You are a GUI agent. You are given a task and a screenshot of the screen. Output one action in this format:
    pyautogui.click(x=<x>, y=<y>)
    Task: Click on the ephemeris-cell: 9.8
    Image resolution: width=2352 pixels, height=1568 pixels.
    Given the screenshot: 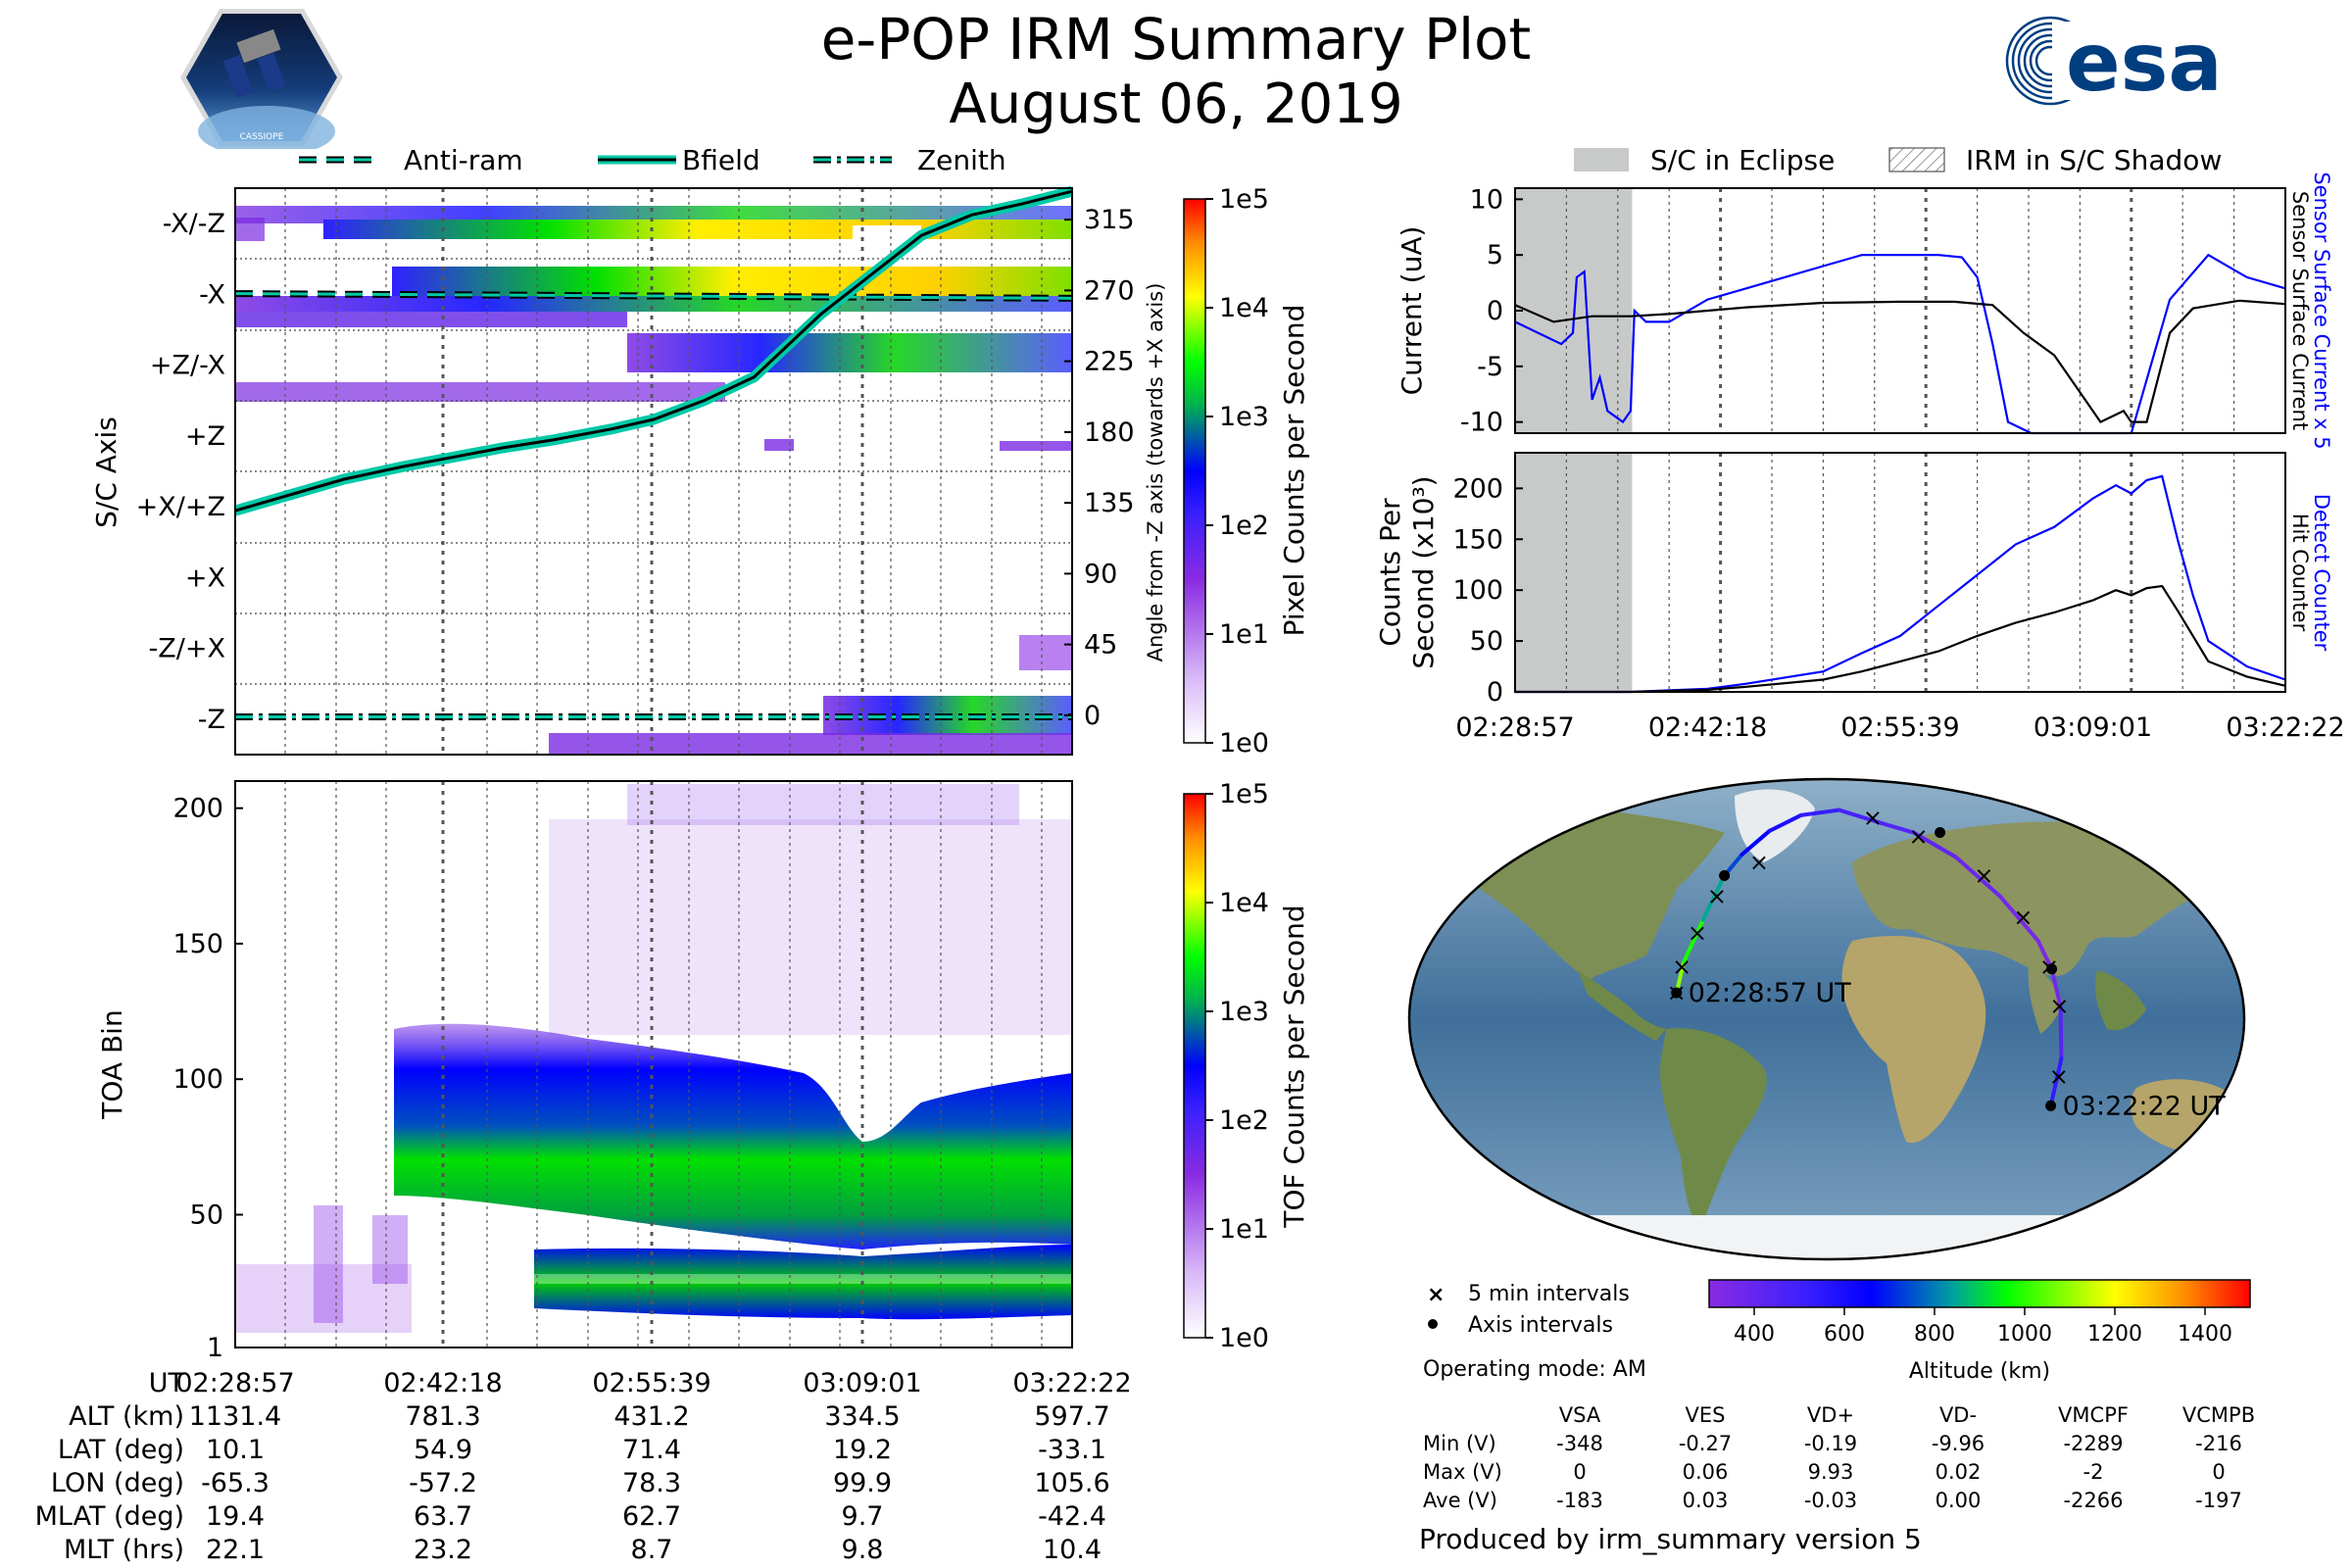 What is the action you would take?
    pyautogui.click(x=863, y=1550)
    